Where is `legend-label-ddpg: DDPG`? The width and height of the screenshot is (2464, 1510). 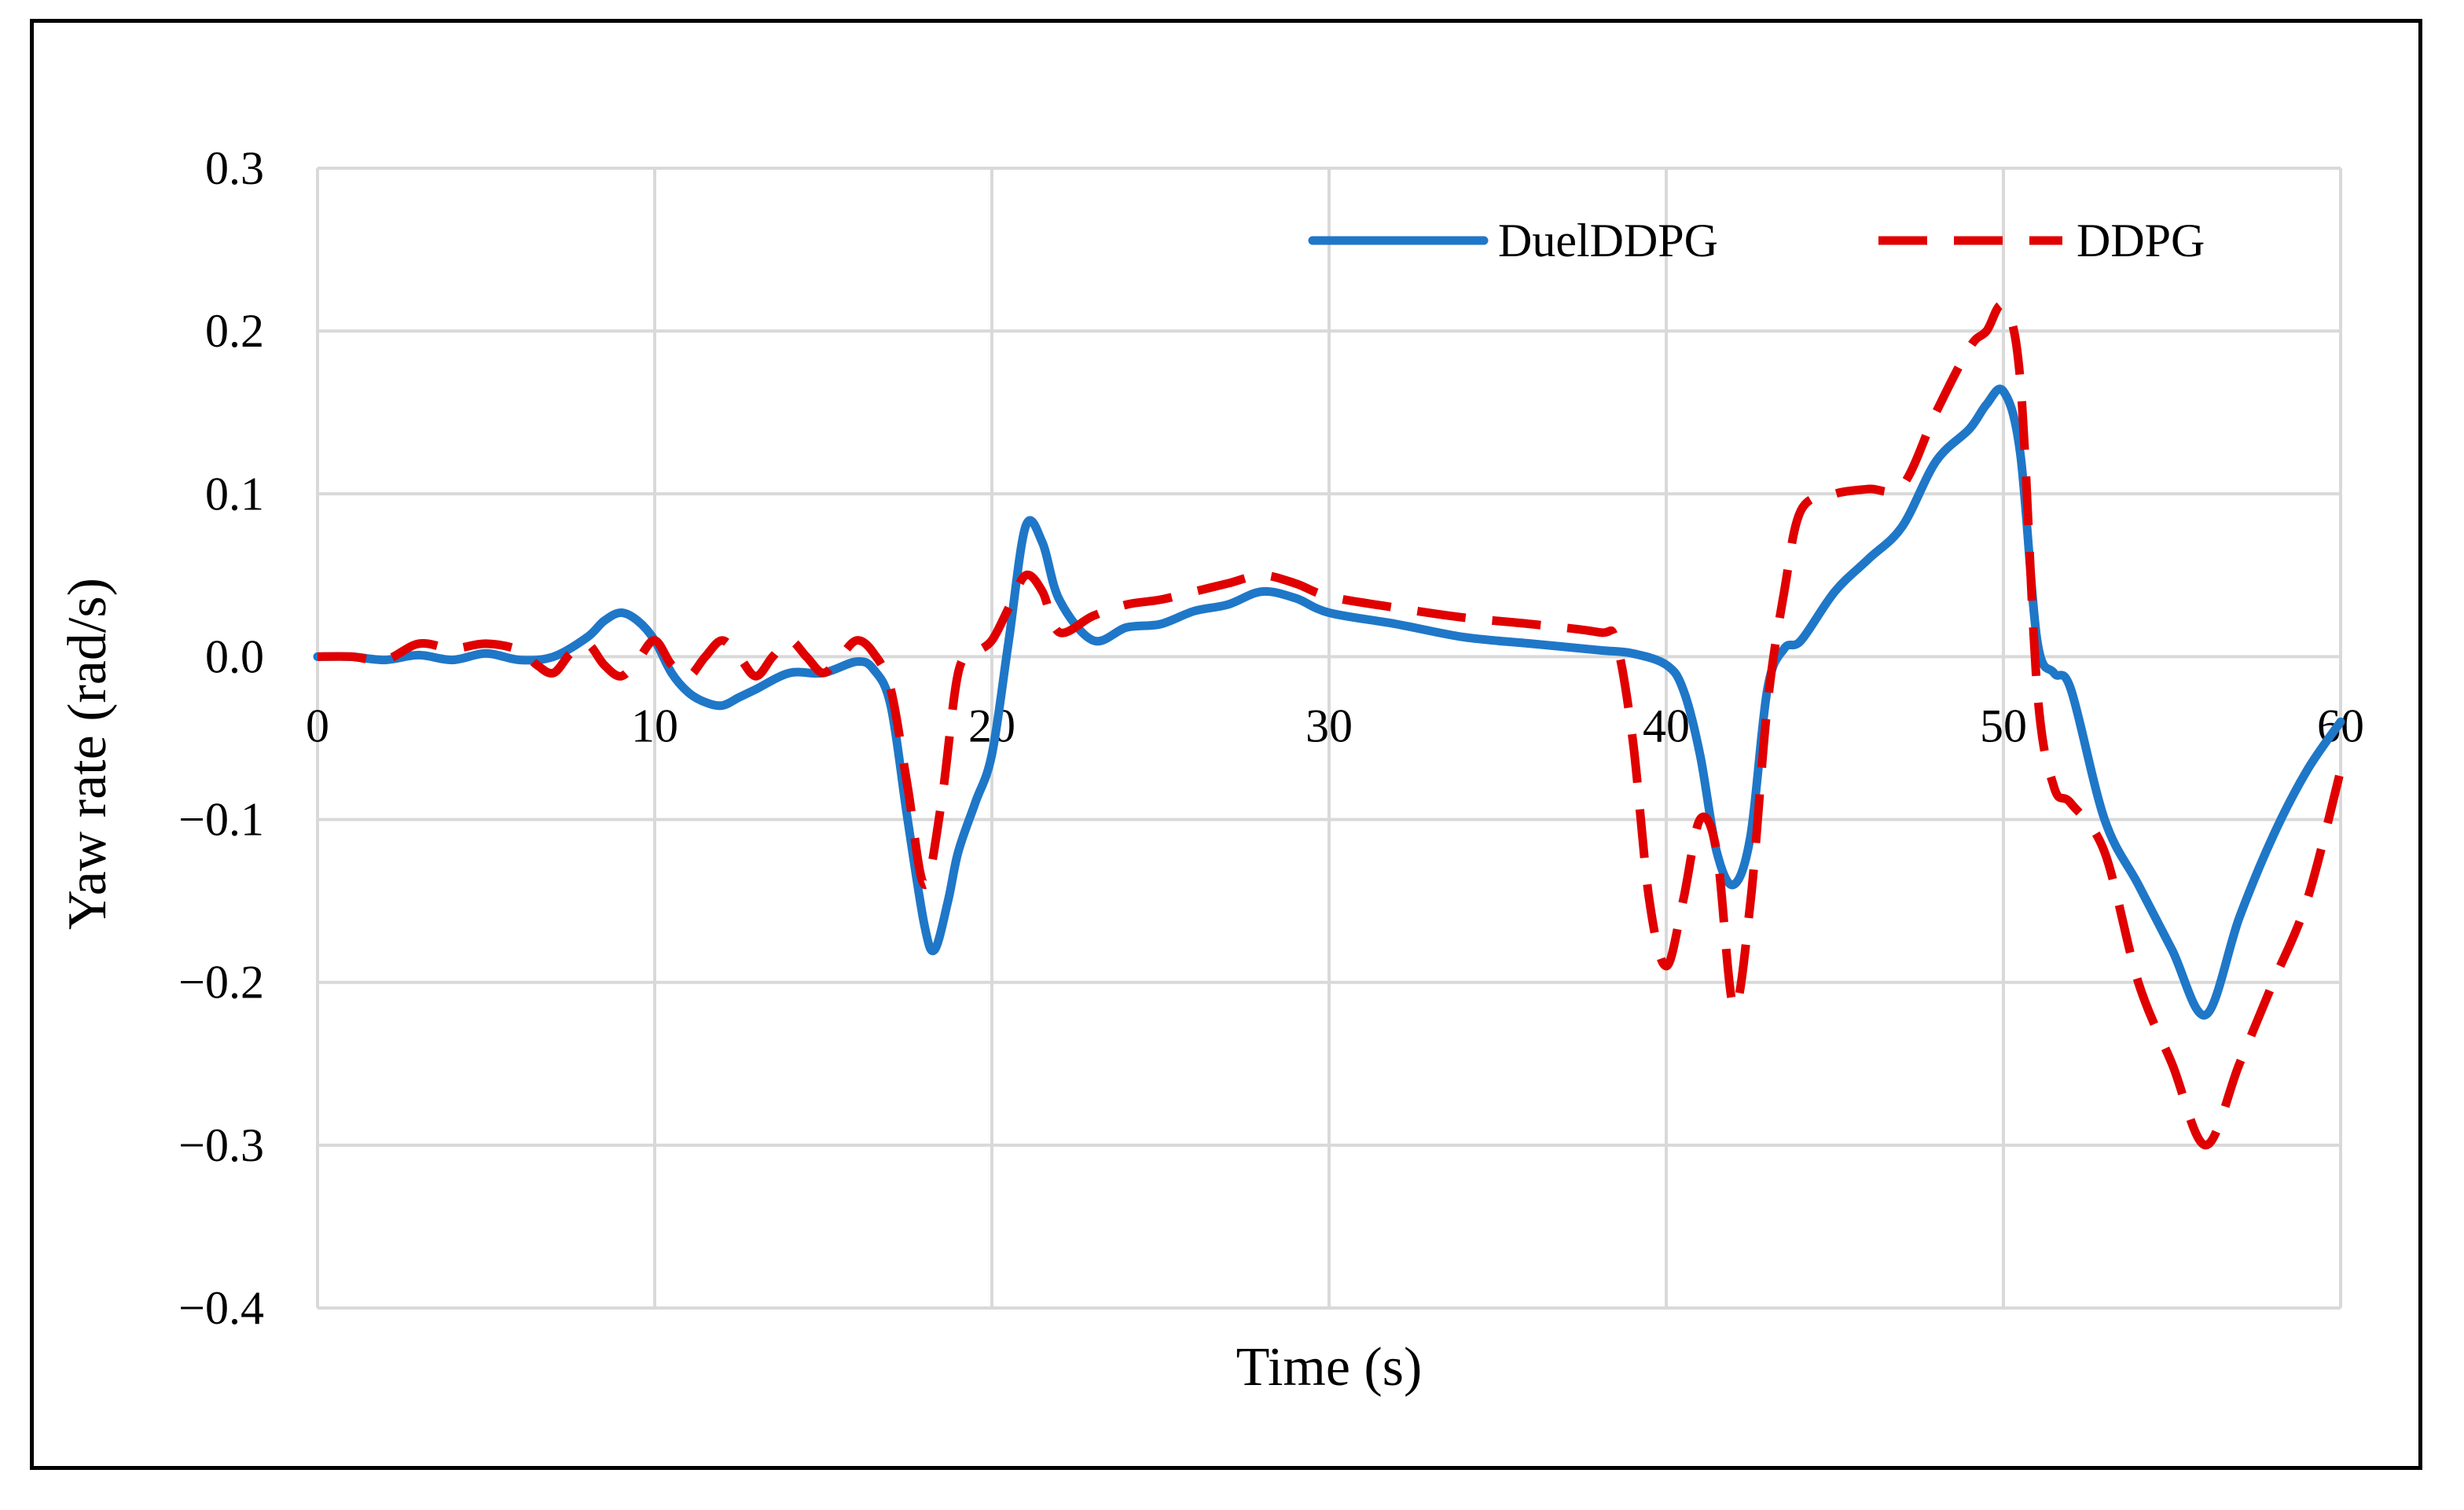 legend-label-ddpg: DDPG is located at coordinates (2141, 240).